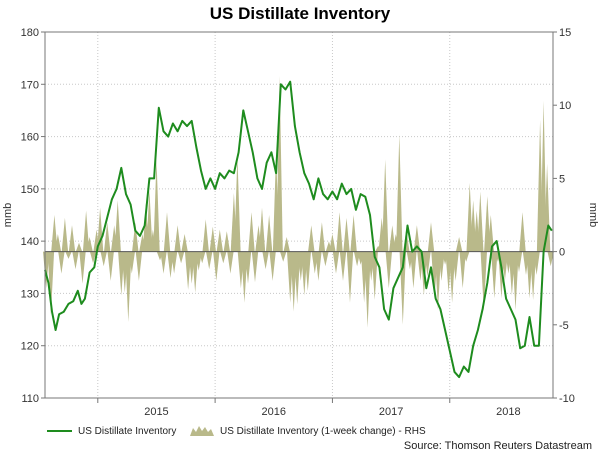  I want to click on right-tick-label: 15, so click(565, 33).